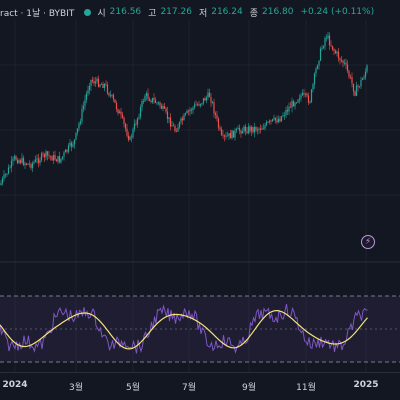  I want to click on close-value: 216.80, so click(278, 12).